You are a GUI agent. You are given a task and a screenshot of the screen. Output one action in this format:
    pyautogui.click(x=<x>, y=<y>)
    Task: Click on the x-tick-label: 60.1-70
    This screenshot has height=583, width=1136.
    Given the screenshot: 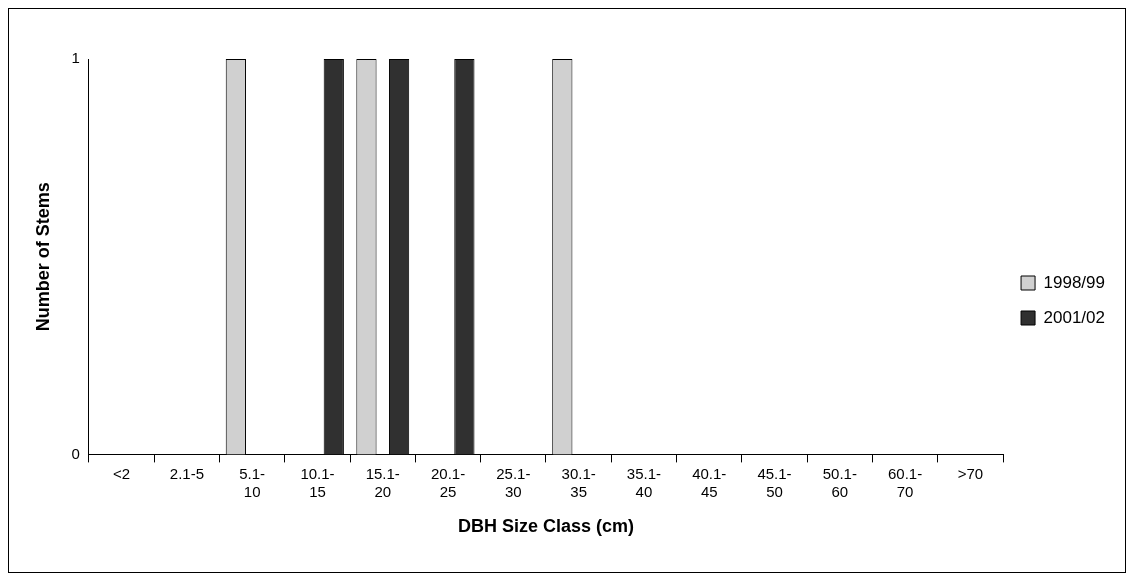 What is the action you would take?
    pyautogui.click(x=905, y=482)
    